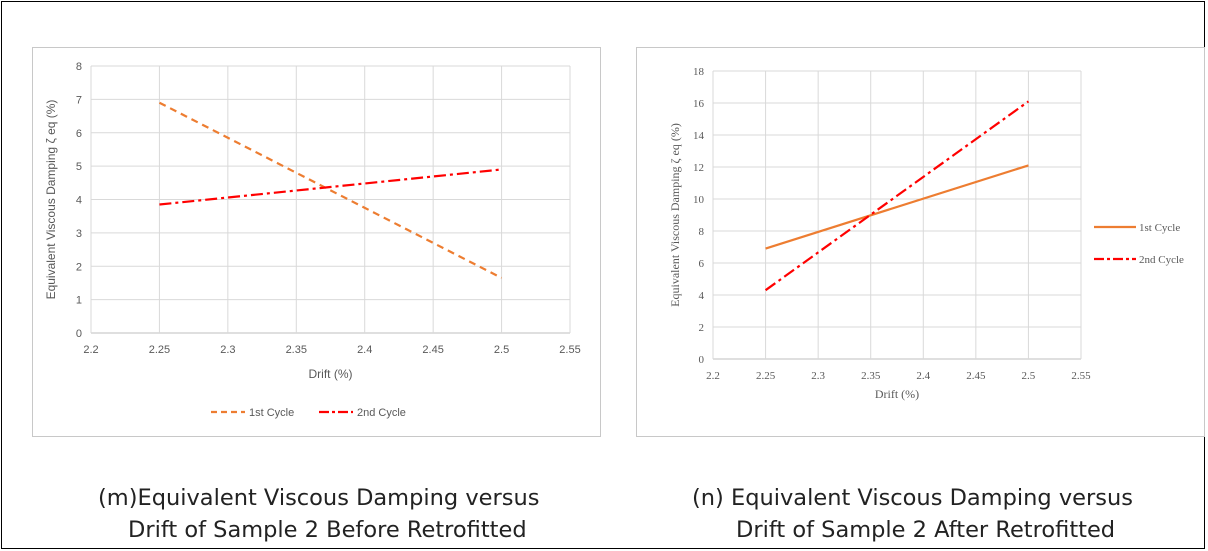 The height and width of the screenshot is (551, 1208). I want to click on caption-m-line1: Equivalent Viscous Damping versus, so click(338, 498).